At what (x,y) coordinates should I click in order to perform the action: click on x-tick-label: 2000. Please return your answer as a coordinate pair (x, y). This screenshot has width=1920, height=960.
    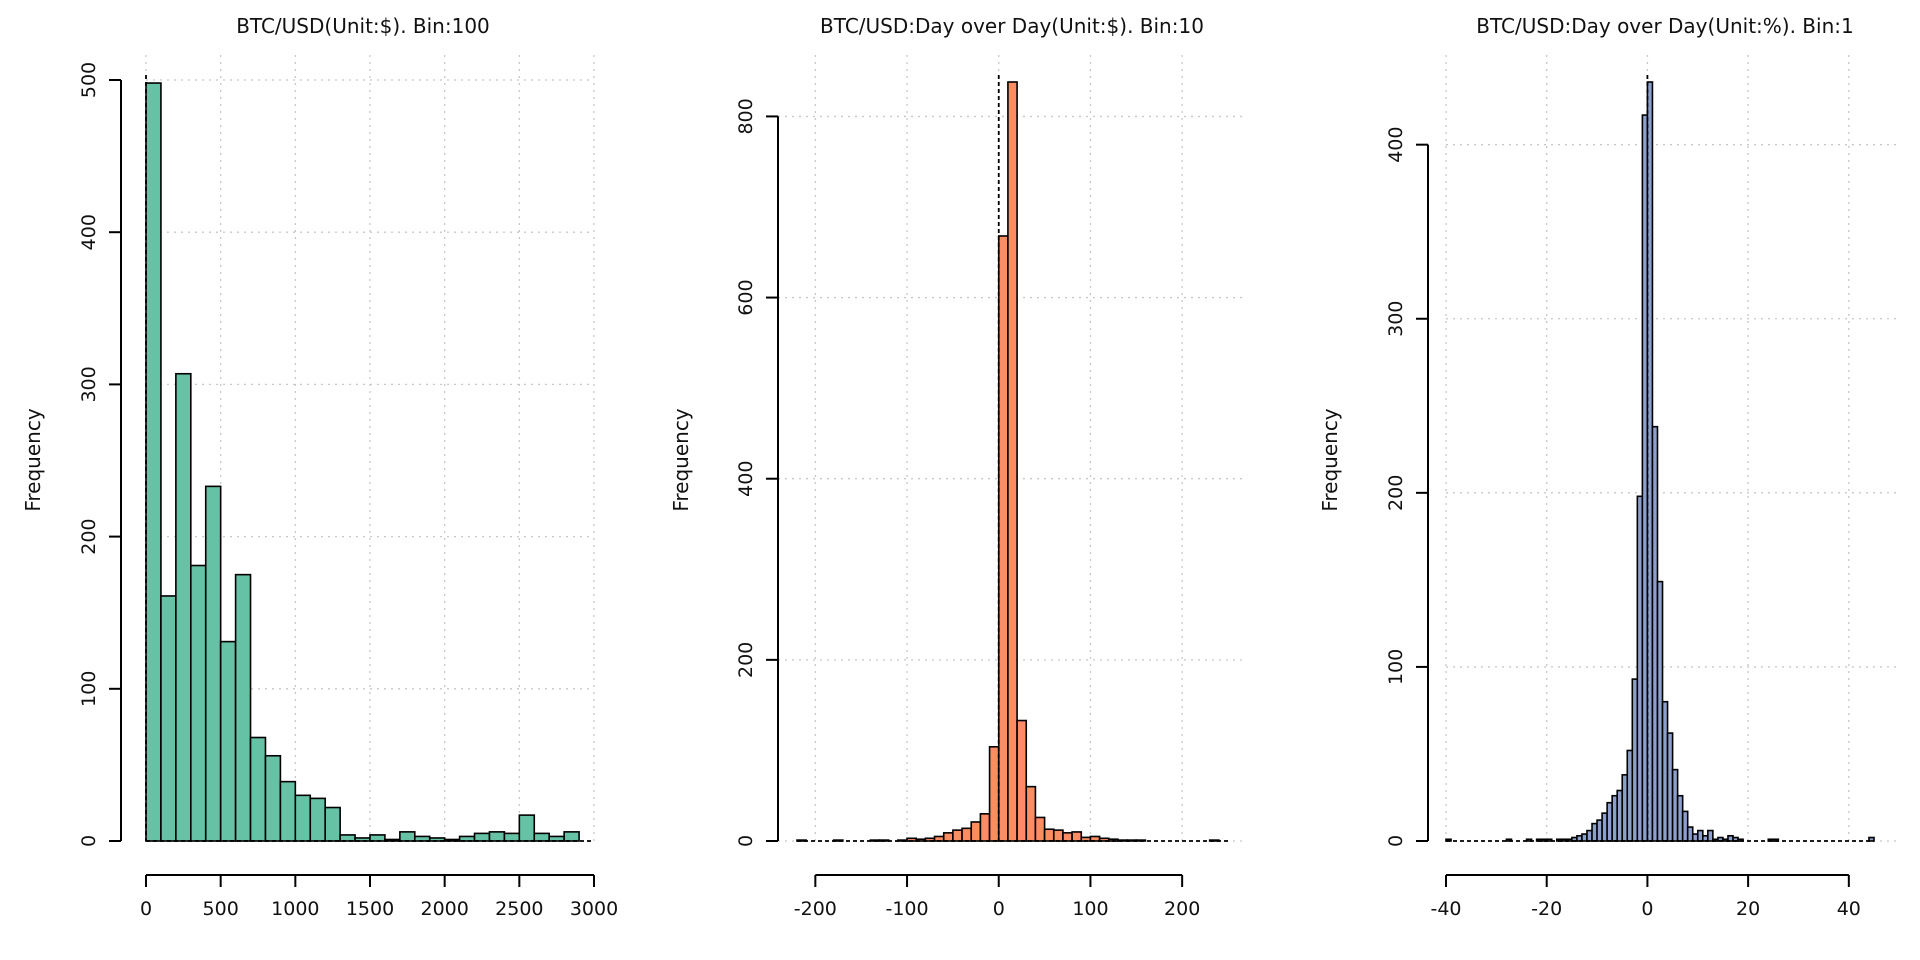
    Looking at the image, I should click on (444, 909).